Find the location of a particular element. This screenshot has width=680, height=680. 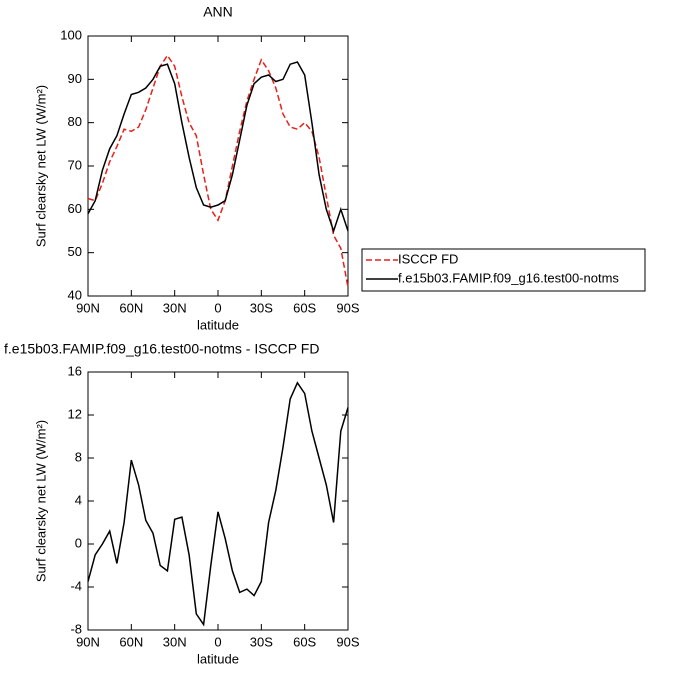

y-tick-label: 50 is located at coordinates (75, 251).